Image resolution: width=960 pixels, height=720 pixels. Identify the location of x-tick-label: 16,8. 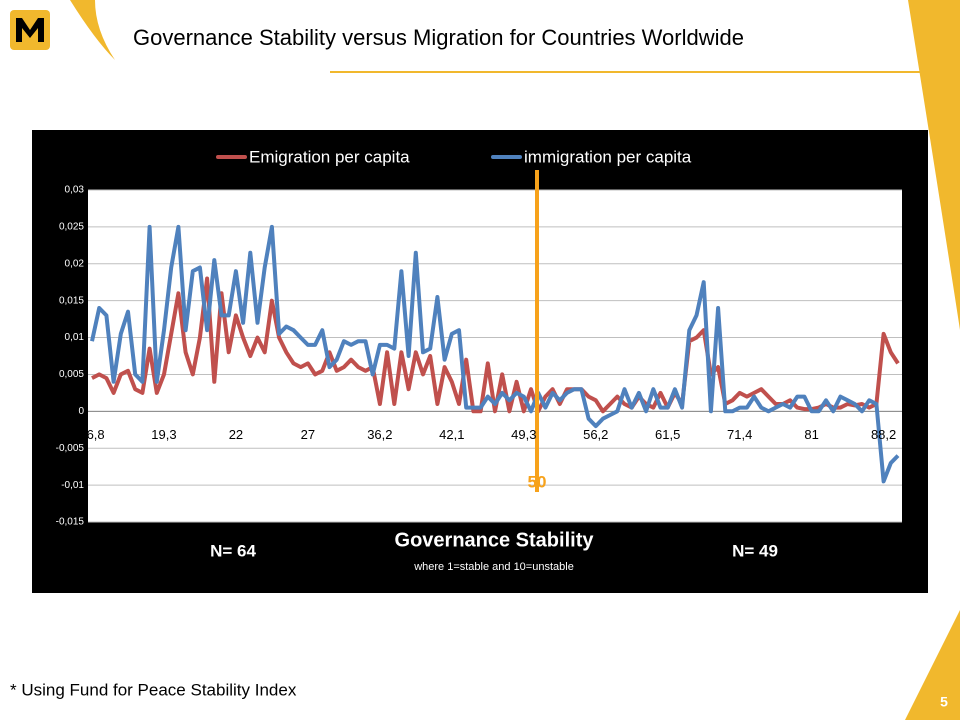
(91, 434).